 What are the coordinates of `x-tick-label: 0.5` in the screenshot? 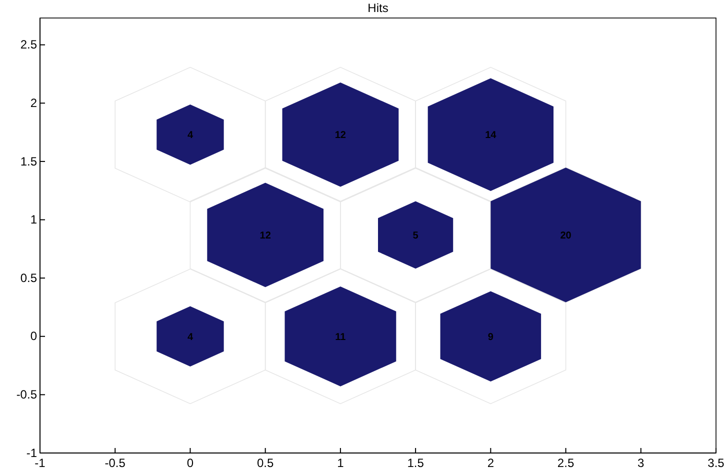 It's located at (265, 463).